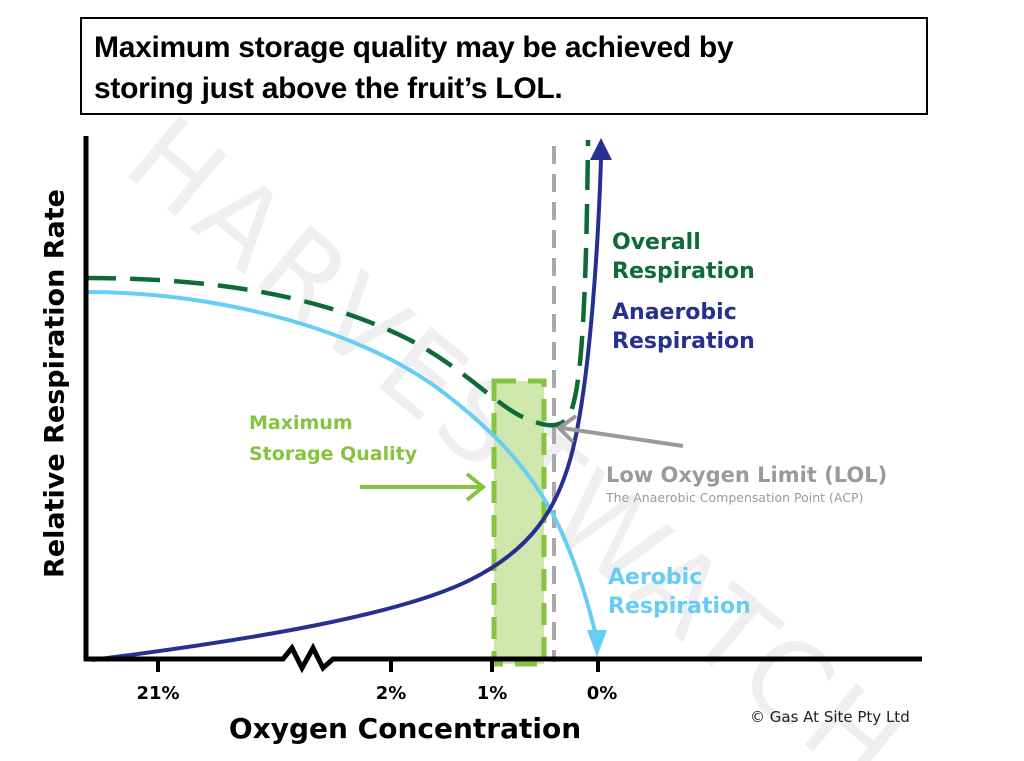 The width and height of the screenshot is (1024, 761). I want to click on y-axis-label: Relative Respiration Rate, so click(55, 383).